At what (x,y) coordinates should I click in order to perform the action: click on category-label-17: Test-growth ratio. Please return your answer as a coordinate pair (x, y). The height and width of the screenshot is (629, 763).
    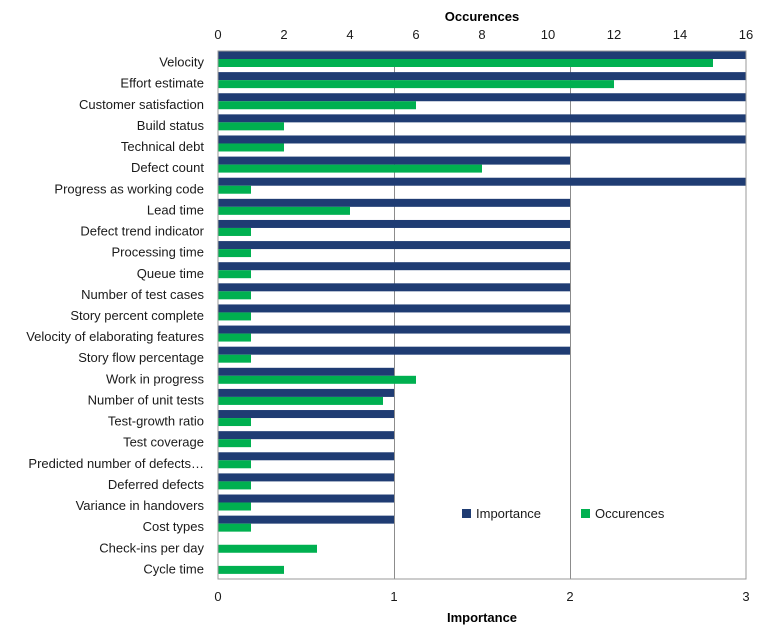
    Looking at the image, I should click on (156, 421).